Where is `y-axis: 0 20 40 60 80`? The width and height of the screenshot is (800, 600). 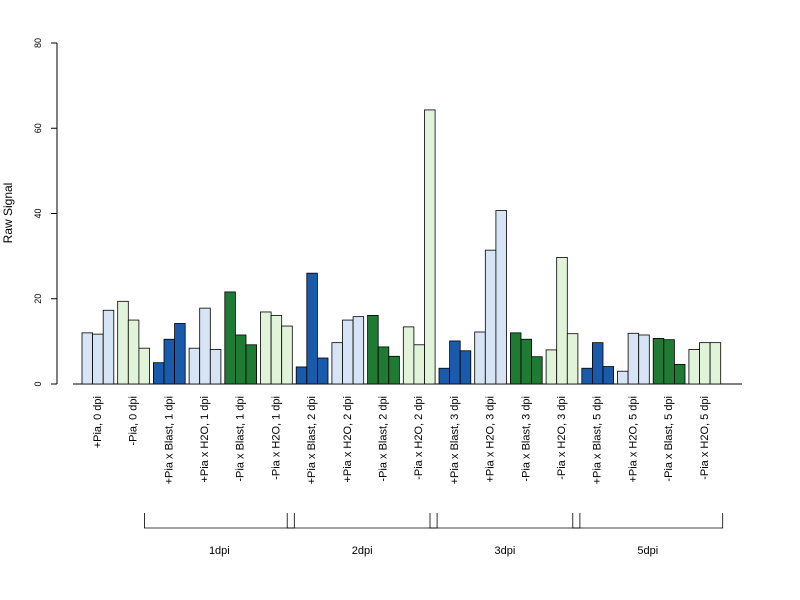
y-axis: 0 20 40 60 80 is located at coordinates (45, 212).